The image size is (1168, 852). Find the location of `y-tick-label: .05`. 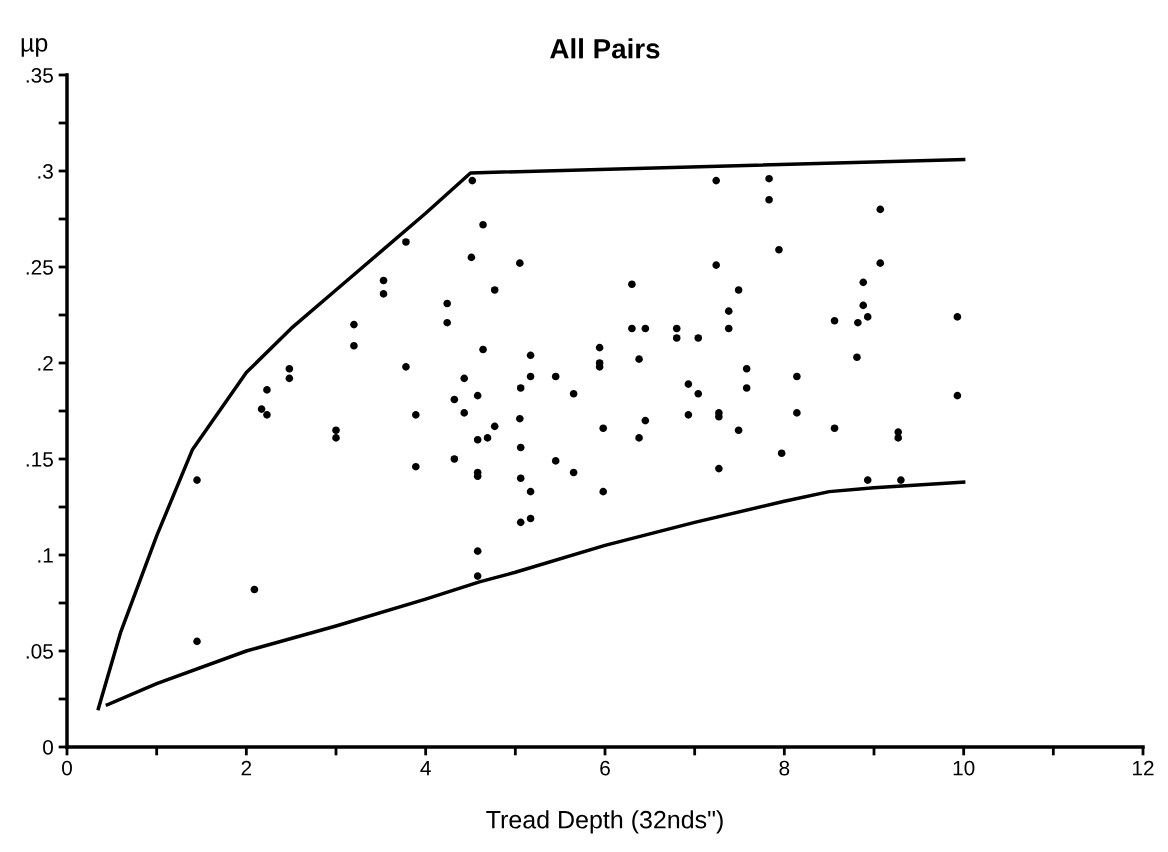

y-tick-label: .05 is located at coordinates (39, 651).